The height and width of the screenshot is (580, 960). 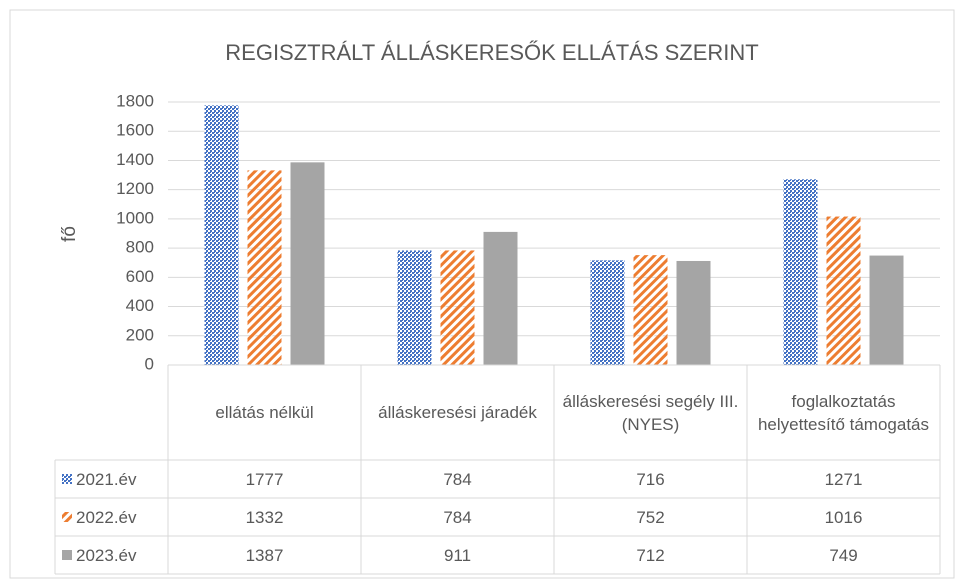 What do you see at coordinates (457, 412) in the screenshot?
I see `category-label: álláskeresési járadék` at bounding box center [457, 412].